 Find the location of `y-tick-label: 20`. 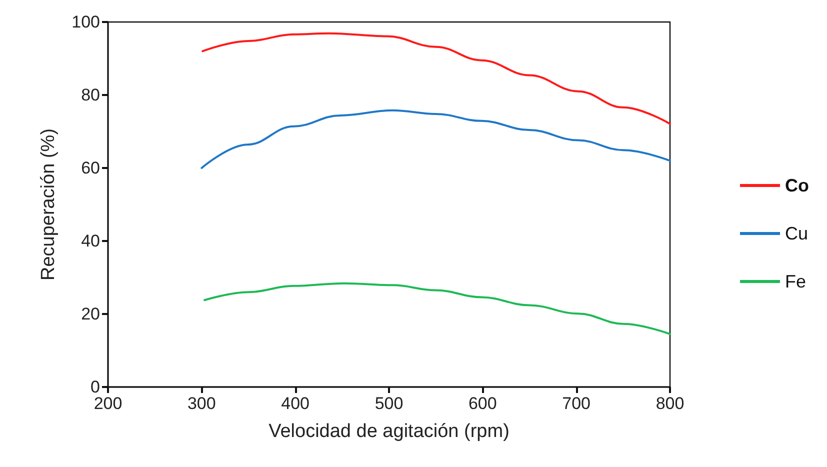

y-tick-label: 20 is located at coordinates (90, 314).